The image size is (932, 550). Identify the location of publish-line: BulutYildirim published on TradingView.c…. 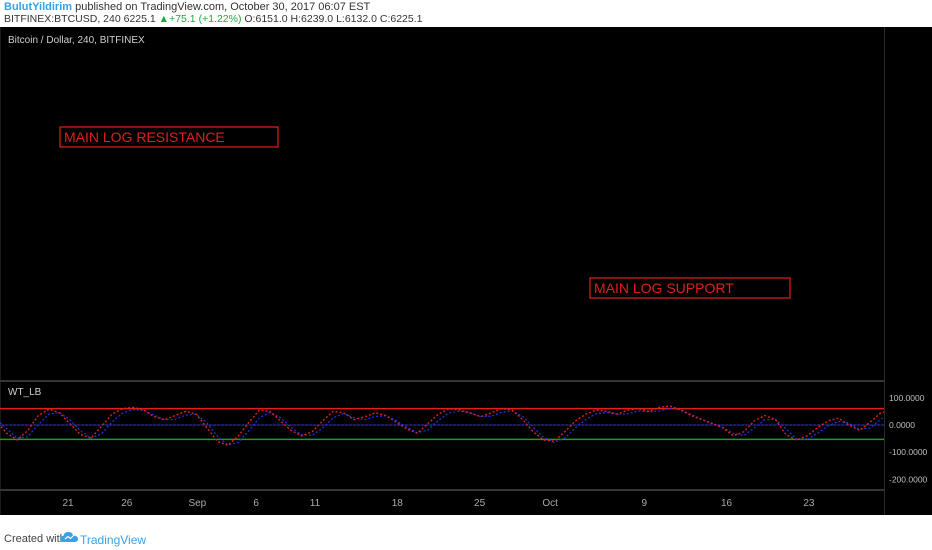
(187, 7).